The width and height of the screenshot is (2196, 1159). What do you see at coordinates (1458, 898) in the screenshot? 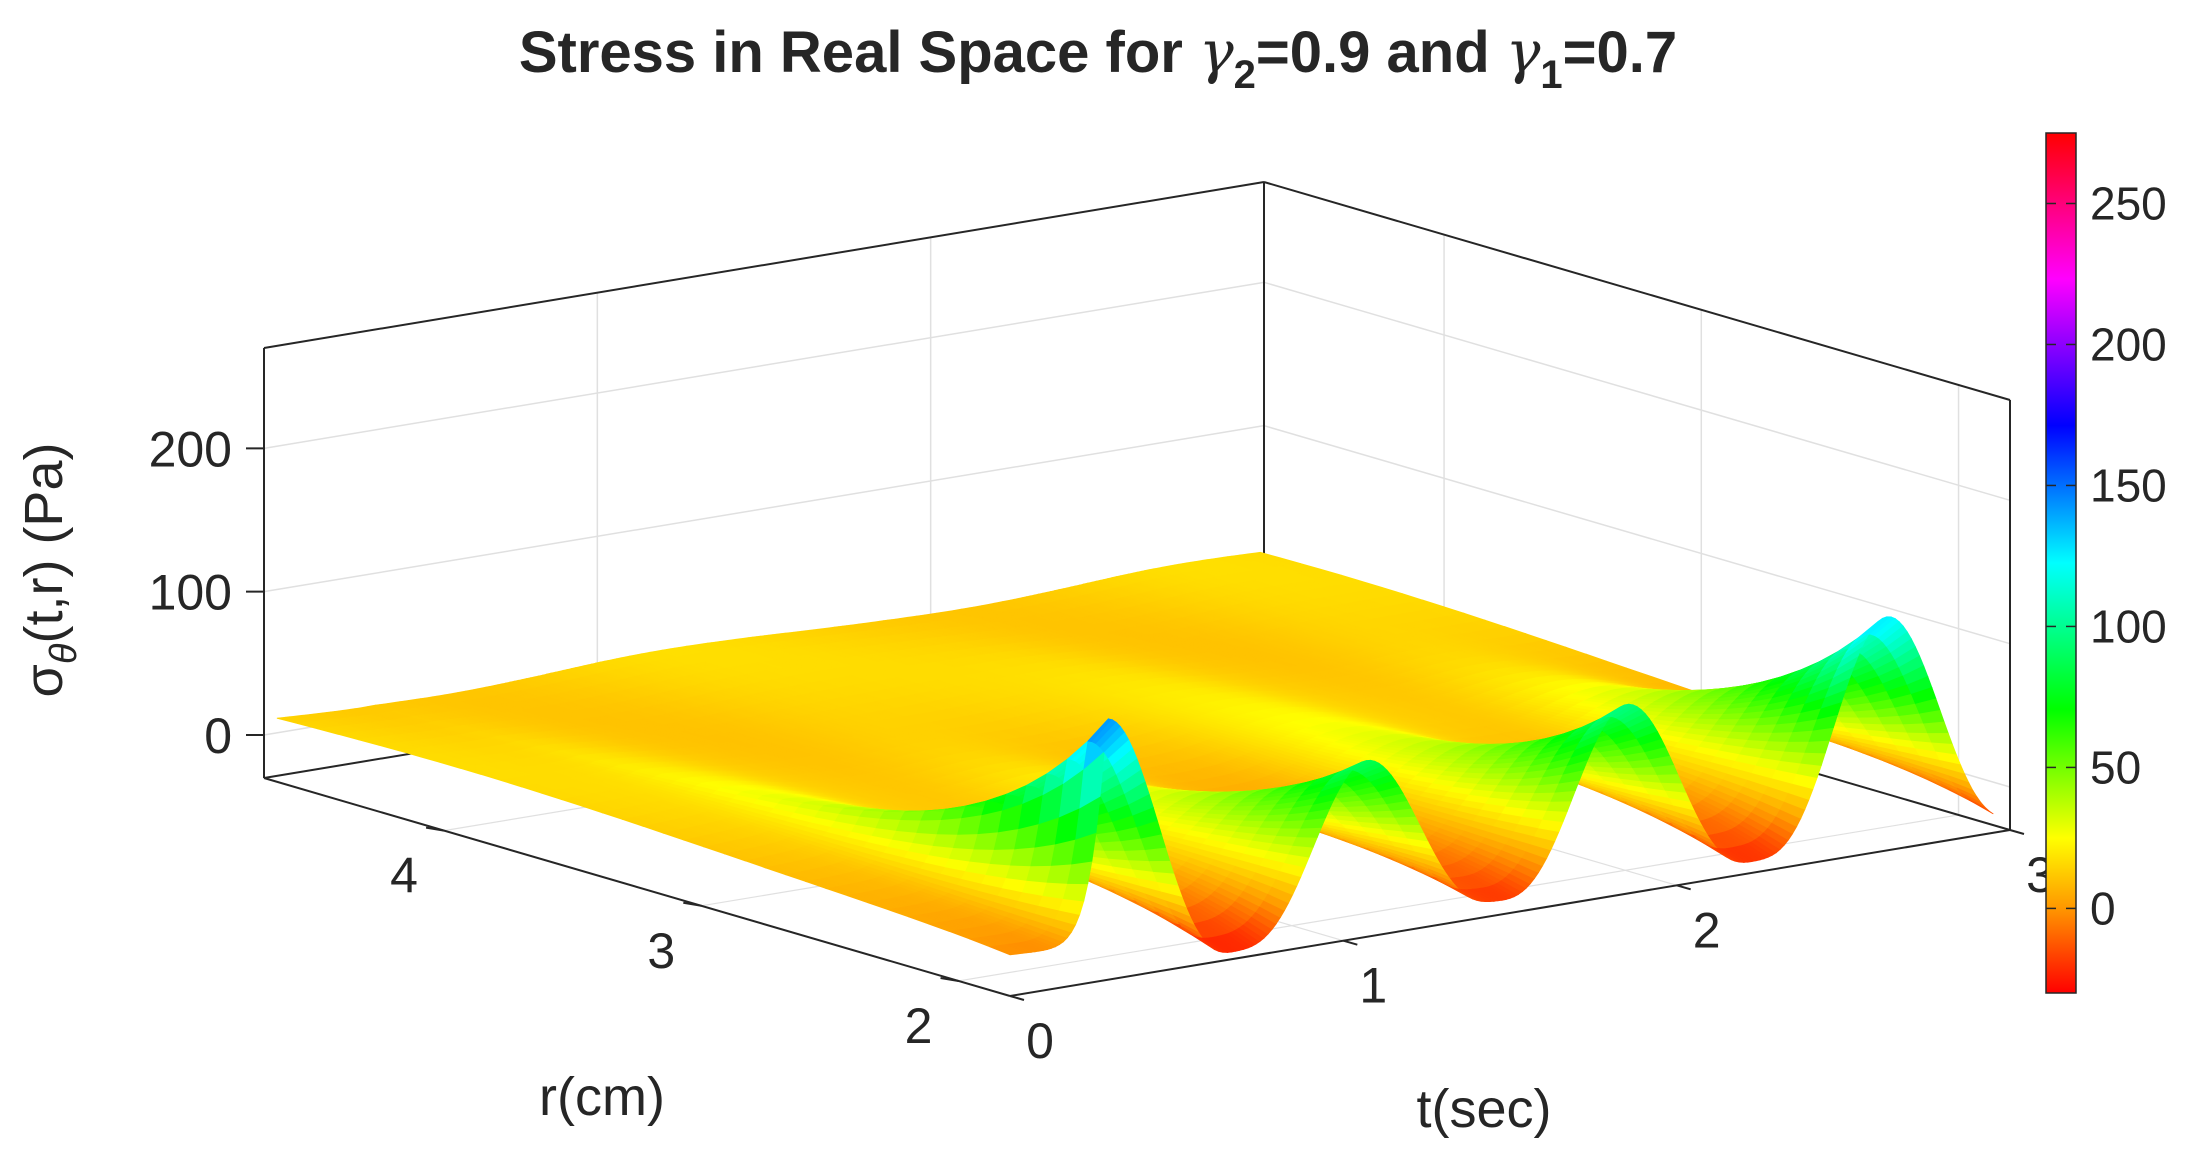
I see `floor-grid-r` at bounding box center [1458, 898].